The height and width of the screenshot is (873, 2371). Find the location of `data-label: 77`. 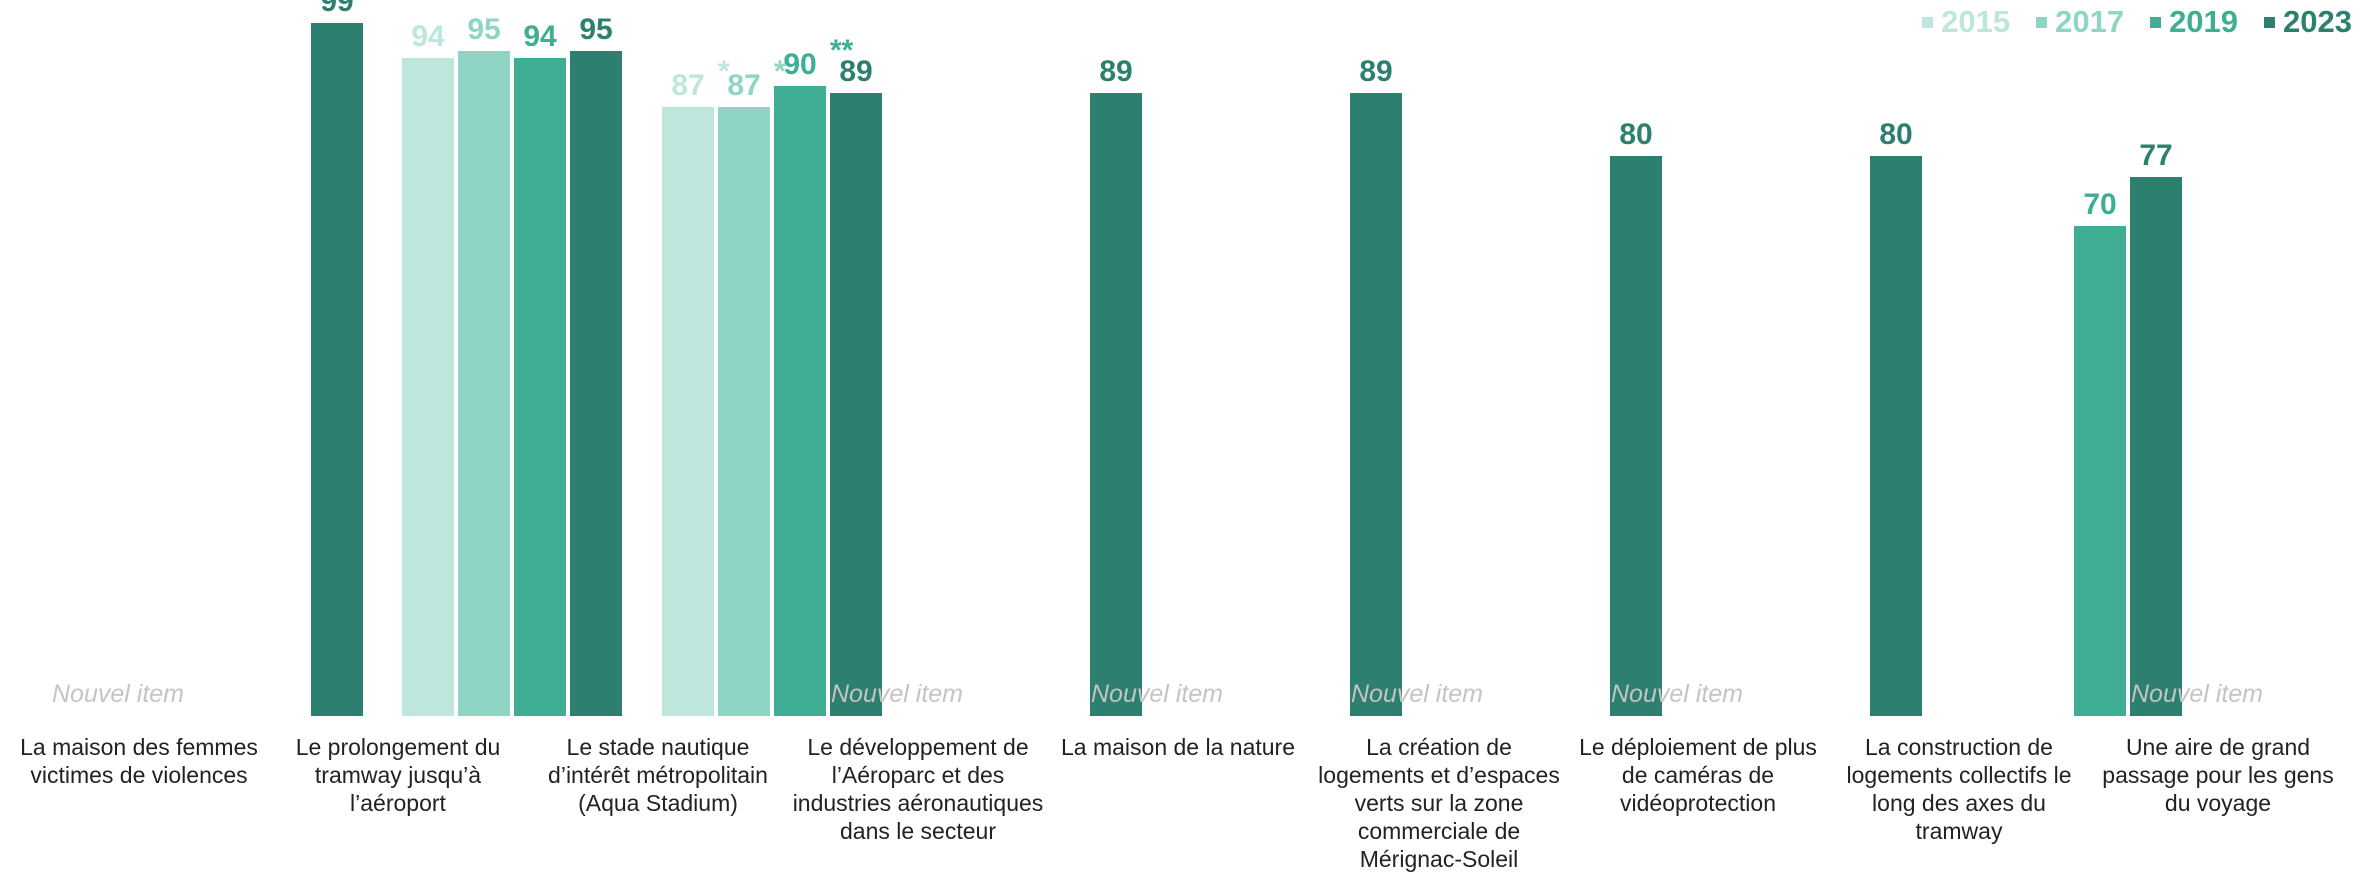

data-label: 77 is located at coordinates (2155, 155).